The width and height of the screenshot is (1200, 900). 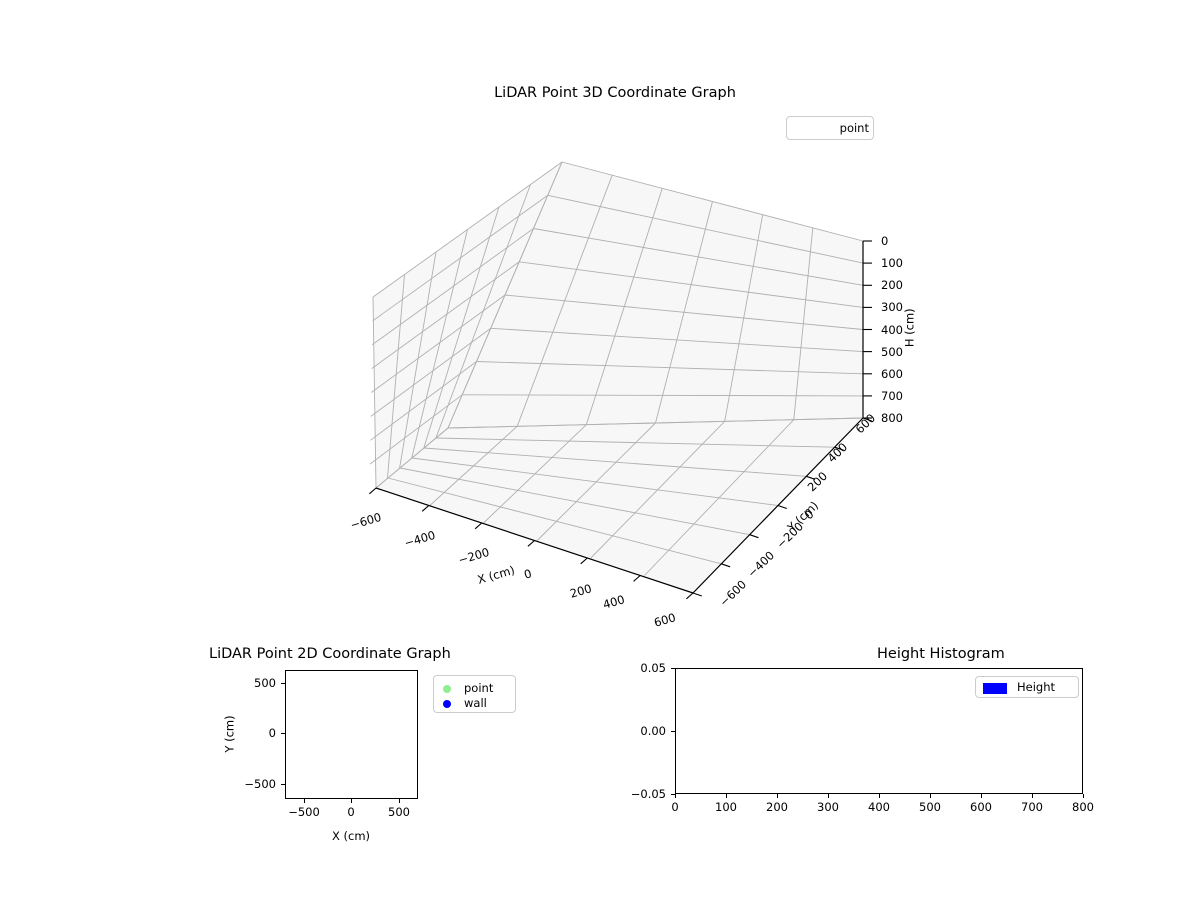 What do you see at coordinates (475, 702) in the screenshot?
I see `legend-label: wall` at bounding box center [475, 702].